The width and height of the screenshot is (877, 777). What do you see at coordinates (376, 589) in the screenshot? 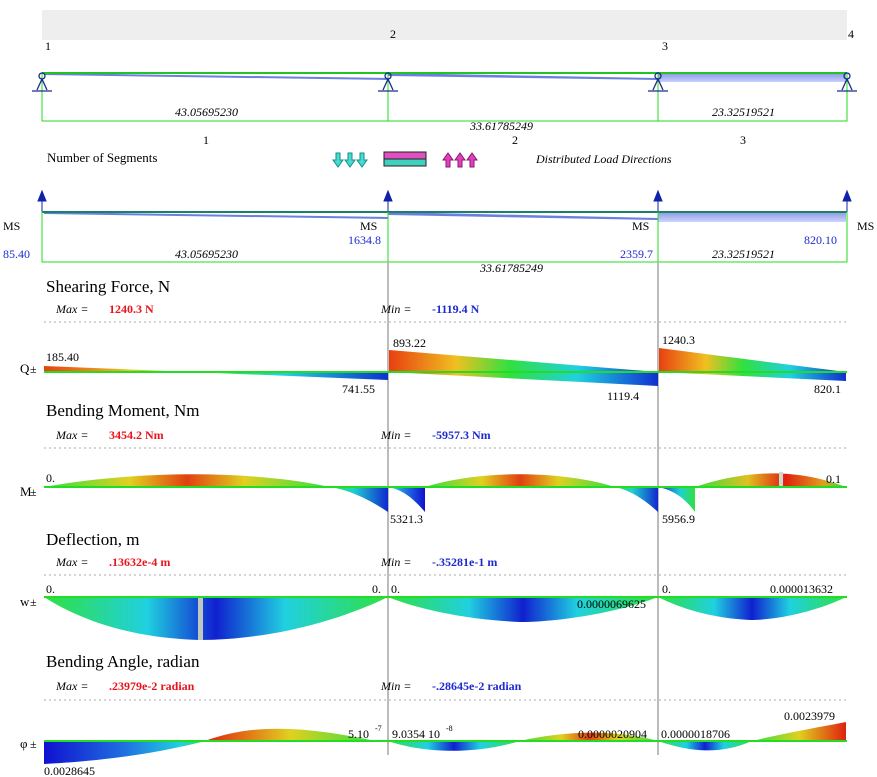
I see `deflection-label-2: 0.` at bounding box center [376, 589].